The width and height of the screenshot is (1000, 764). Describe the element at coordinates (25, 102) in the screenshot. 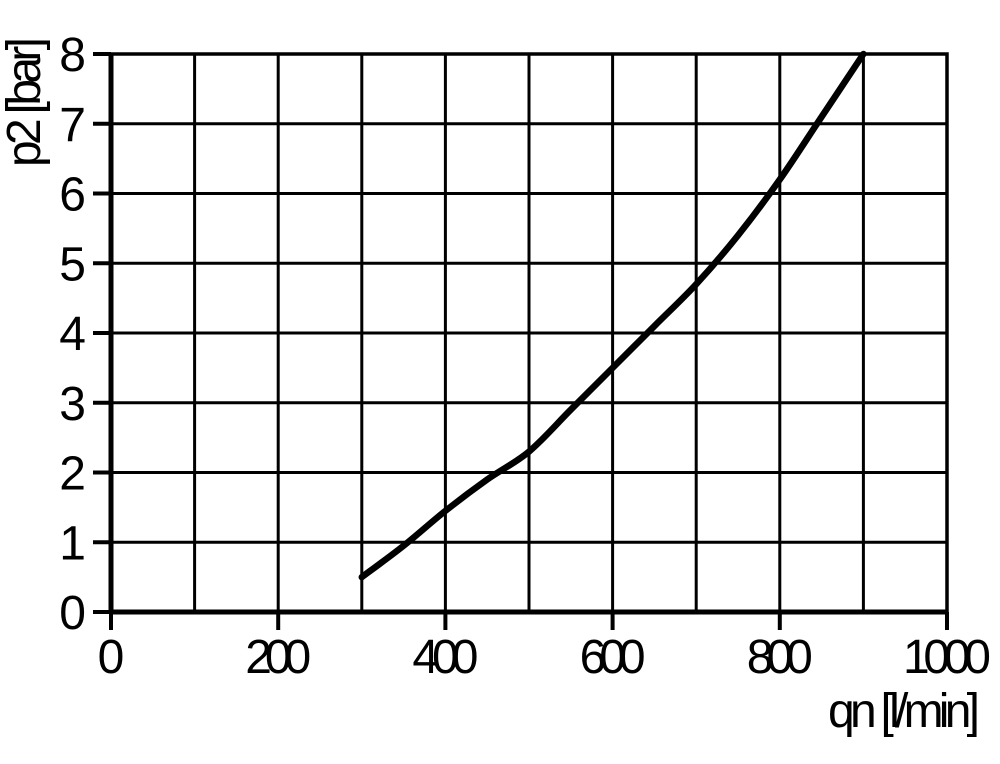

I see `y-axis-label: p2 [bar]` at that location.